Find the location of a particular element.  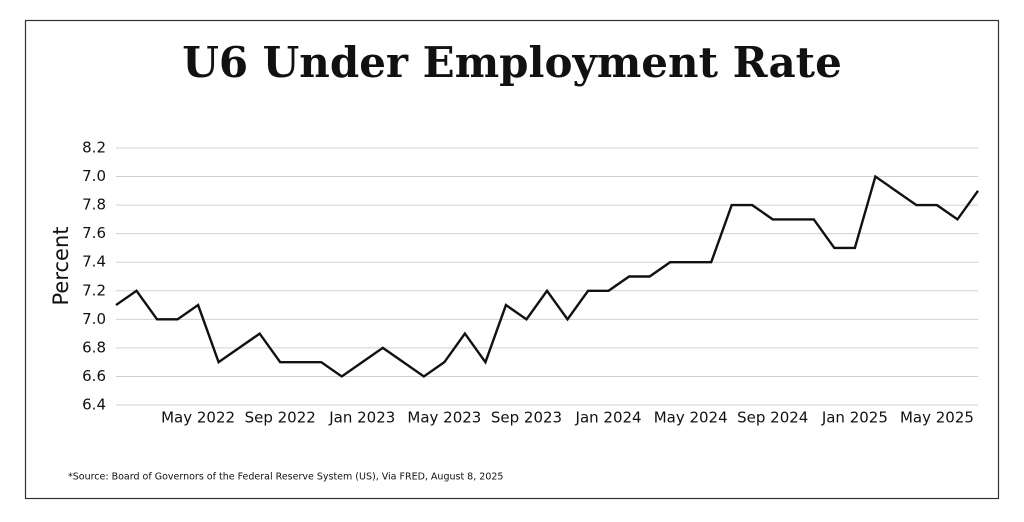

y-tick-label: 6.4 is located at coordinates (94, 405).